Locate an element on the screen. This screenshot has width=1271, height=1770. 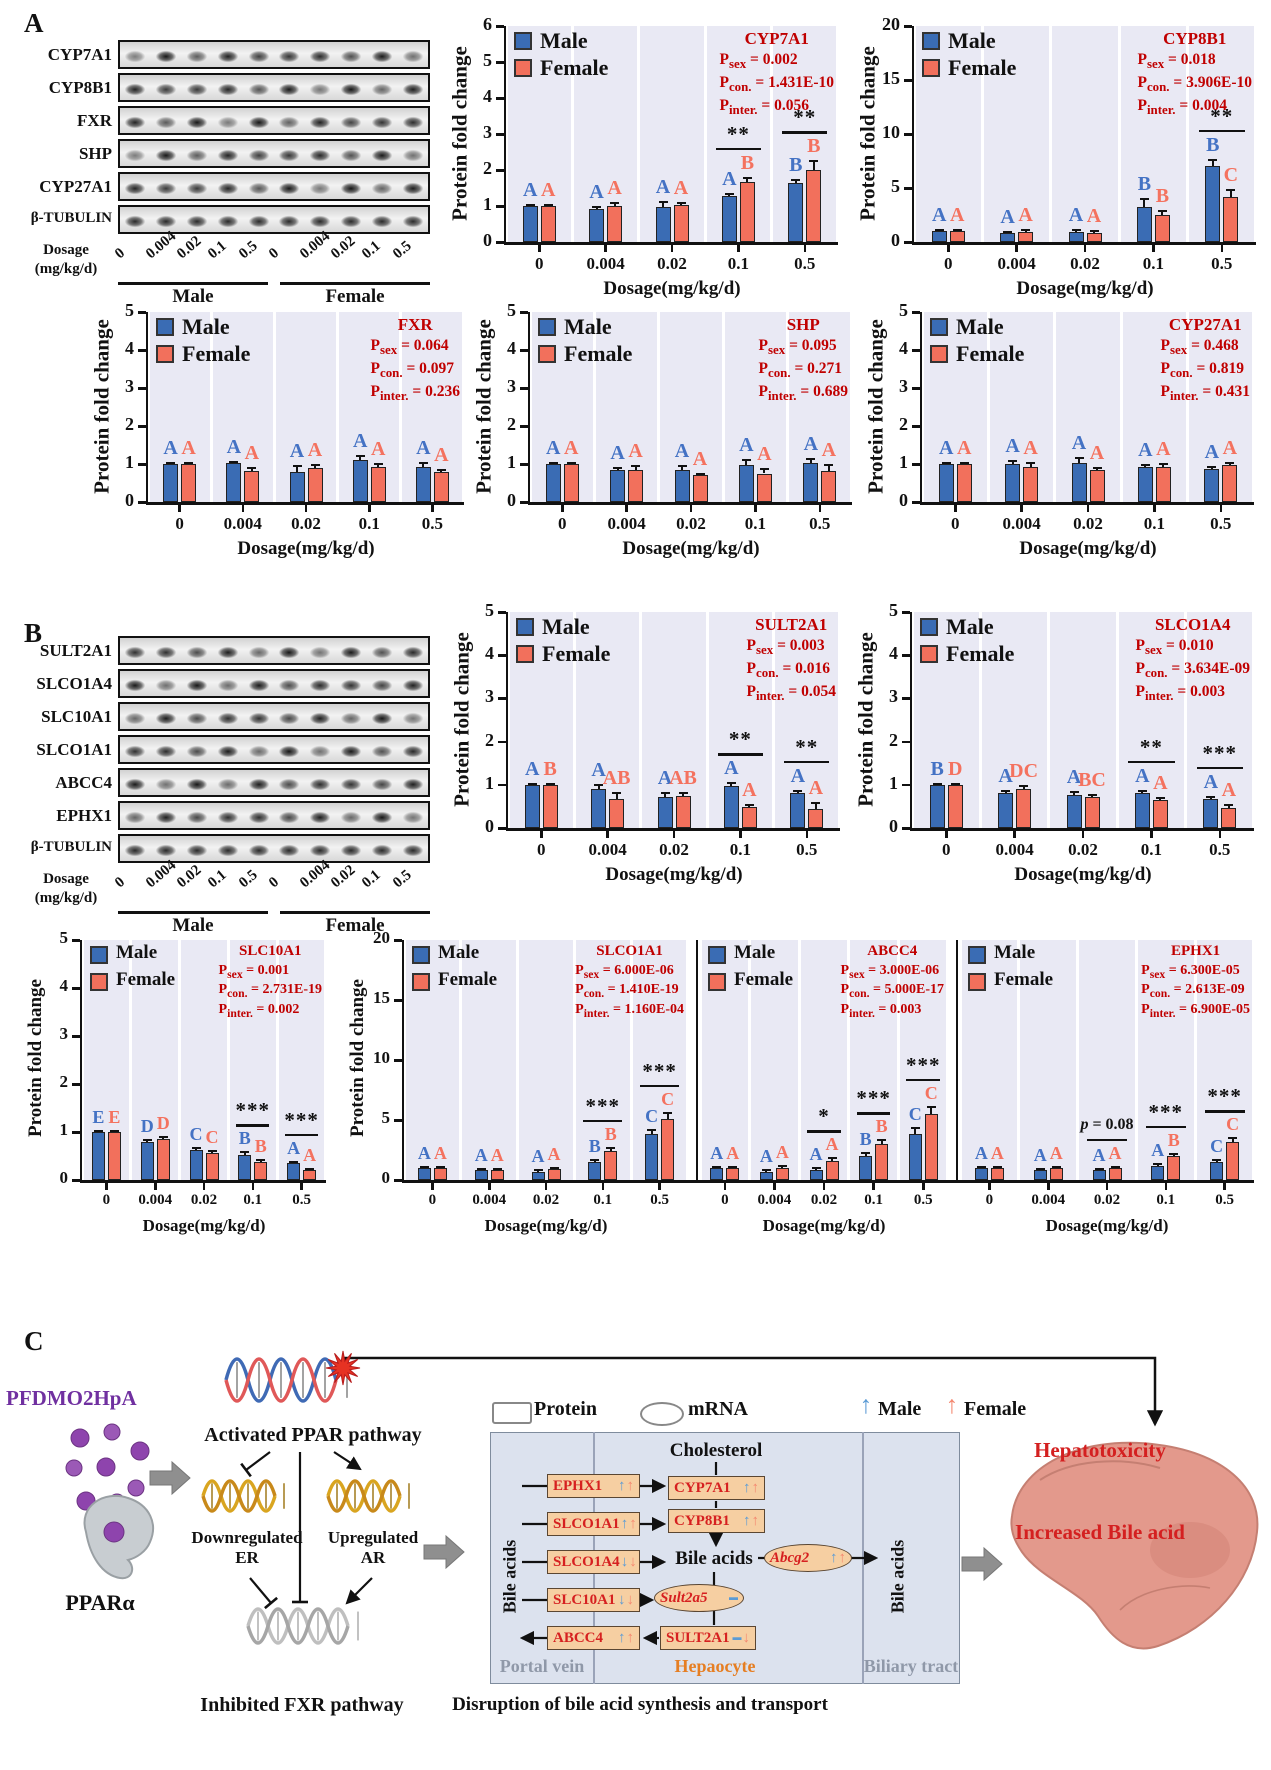
female-up-arrow-icon: ↑ is located at coordinates (630, 1486).